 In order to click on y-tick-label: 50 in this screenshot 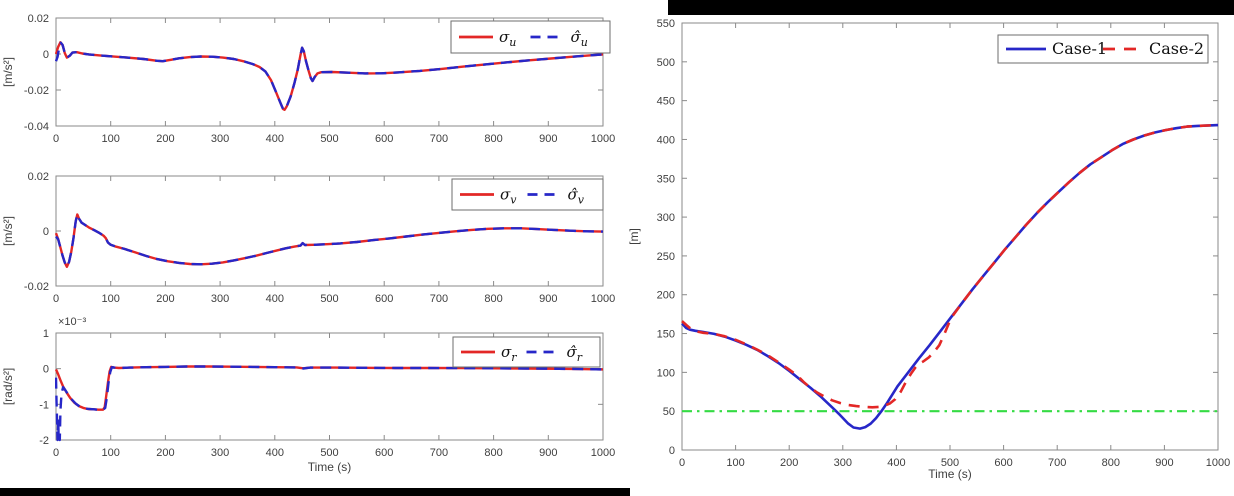, I will do `click(669, 412)`.